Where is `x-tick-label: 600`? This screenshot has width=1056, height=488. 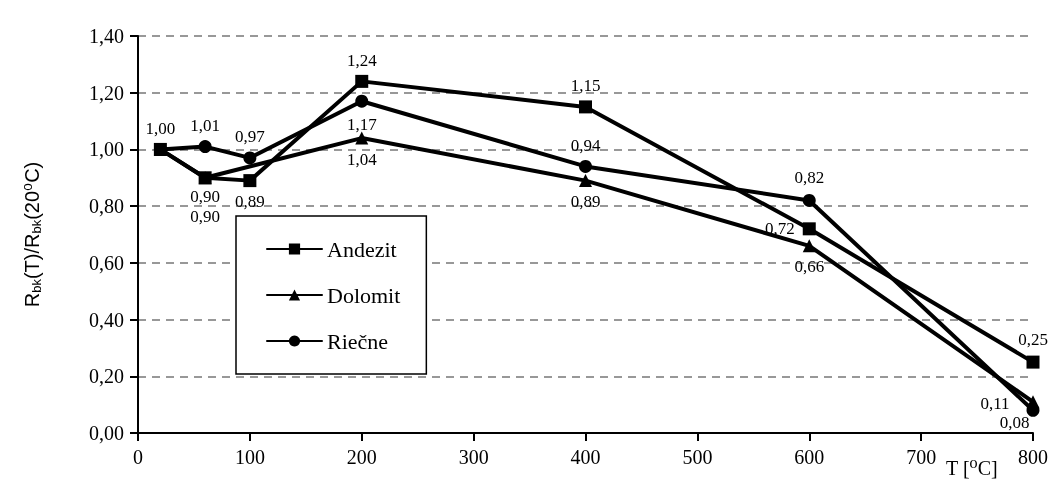
x-tick-label: 600 is located at coordinates (809, 457).